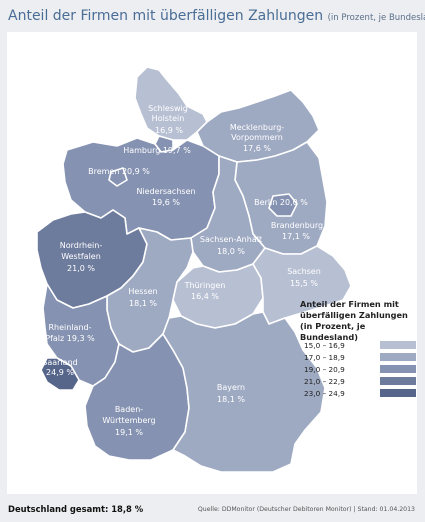  Describe the element at coordinates (169, 130) in the screenshot. I see `label-schleswig-holstein-value: 16,9 %` at that location.